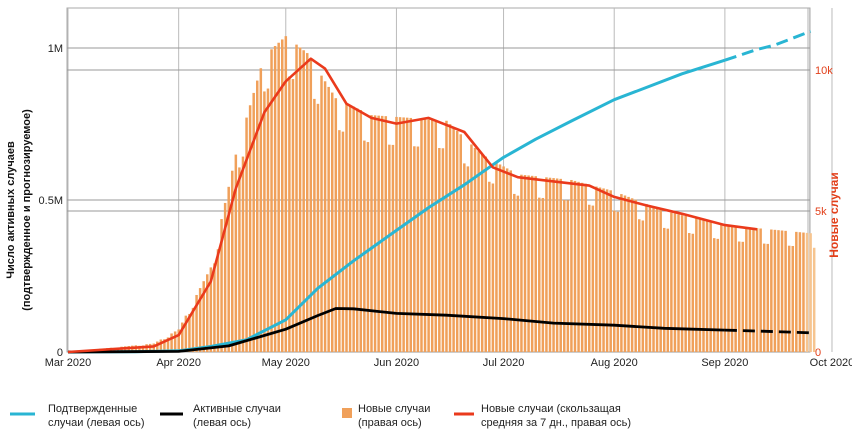 This screenshot has height=435, width=852. I want to click on legend-label-new-bars-1: Новые случаи, so click(394, 409).